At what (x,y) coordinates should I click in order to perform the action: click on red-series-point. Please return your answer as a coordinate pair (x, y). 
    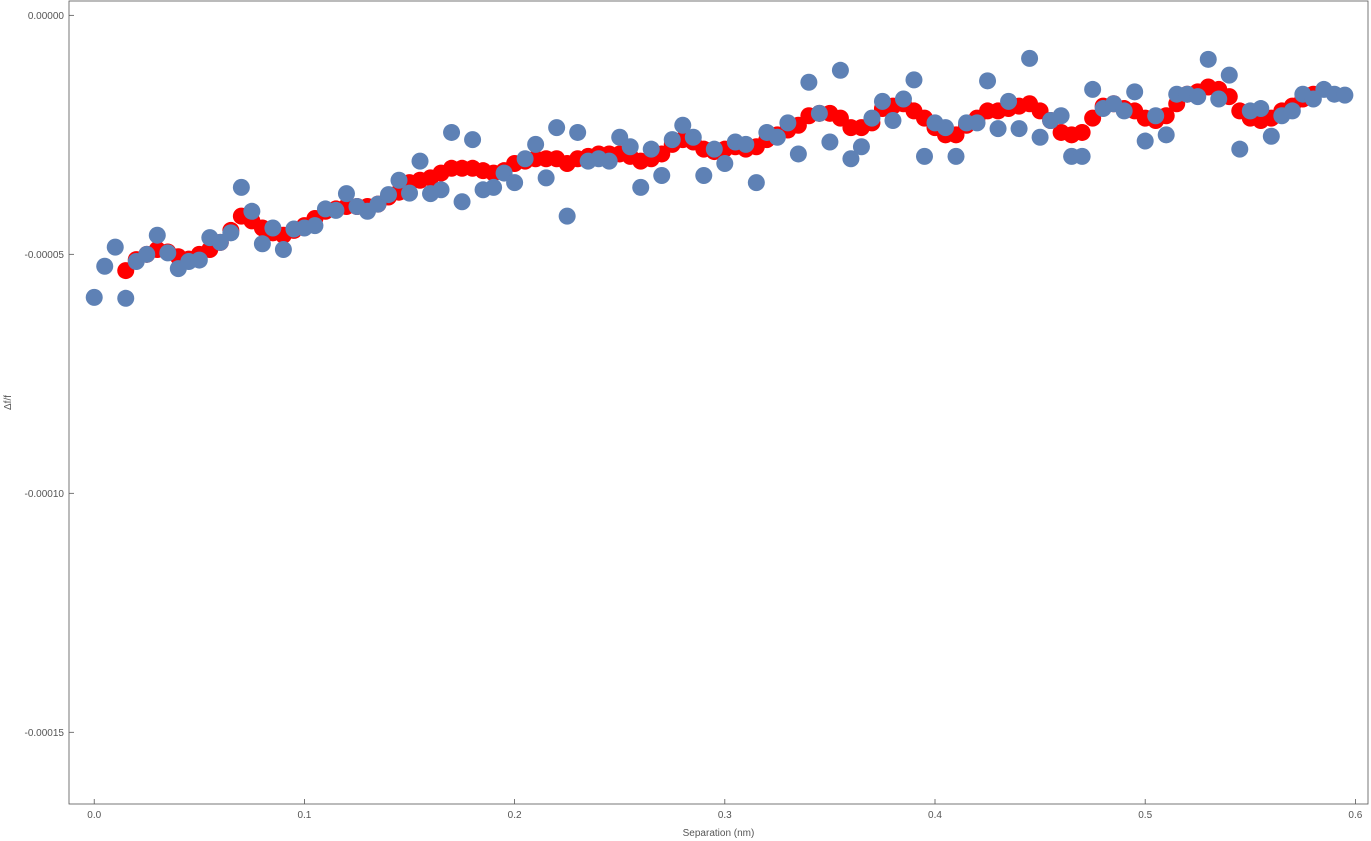
    Looking at the image, I should click on (1082, 132).